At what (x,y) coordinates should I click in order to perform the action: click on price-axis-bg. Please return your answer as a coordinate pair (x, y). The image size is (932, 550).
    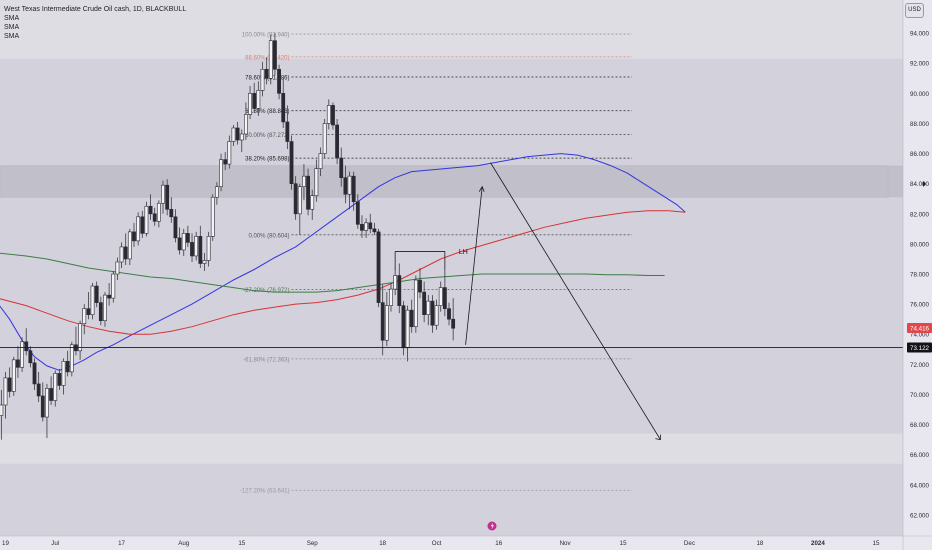
    Looking at the image, I should click on (917, 275).